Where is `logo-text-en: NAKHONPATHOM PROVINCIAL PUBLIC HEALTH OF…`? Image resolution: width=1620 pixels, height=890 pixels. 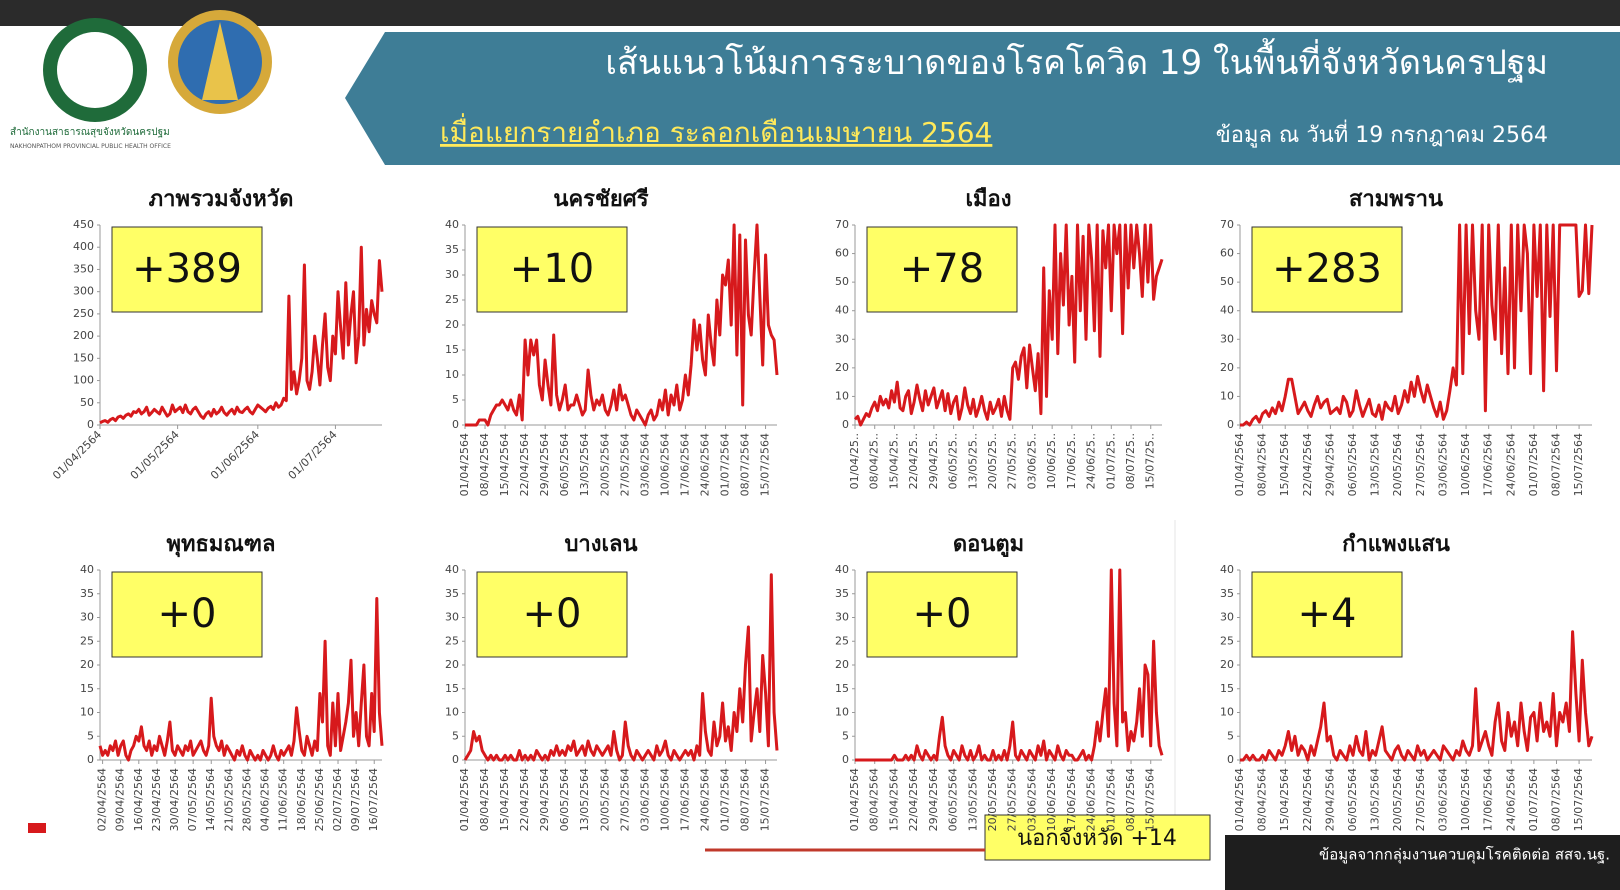 logo-text-en: NAKHONPATHOM PROVINCIAL PUBLIC HEALTH OF… is located at coordinates (90, 146).